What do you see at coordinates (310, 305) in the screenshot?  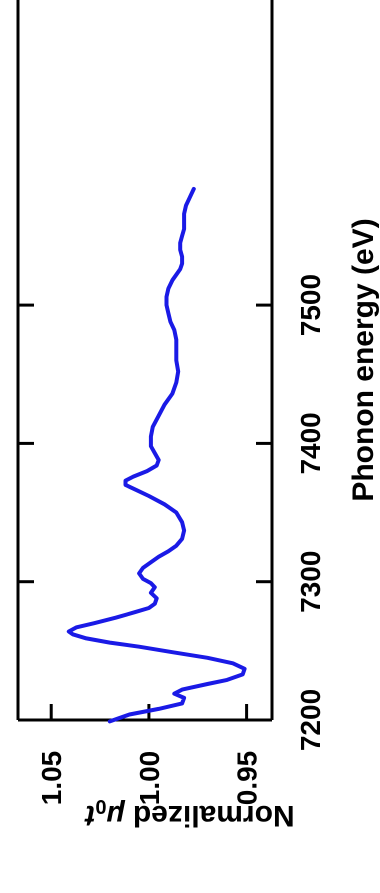 I see `x-tick-label: 7500` at bounding box center [310, 305].